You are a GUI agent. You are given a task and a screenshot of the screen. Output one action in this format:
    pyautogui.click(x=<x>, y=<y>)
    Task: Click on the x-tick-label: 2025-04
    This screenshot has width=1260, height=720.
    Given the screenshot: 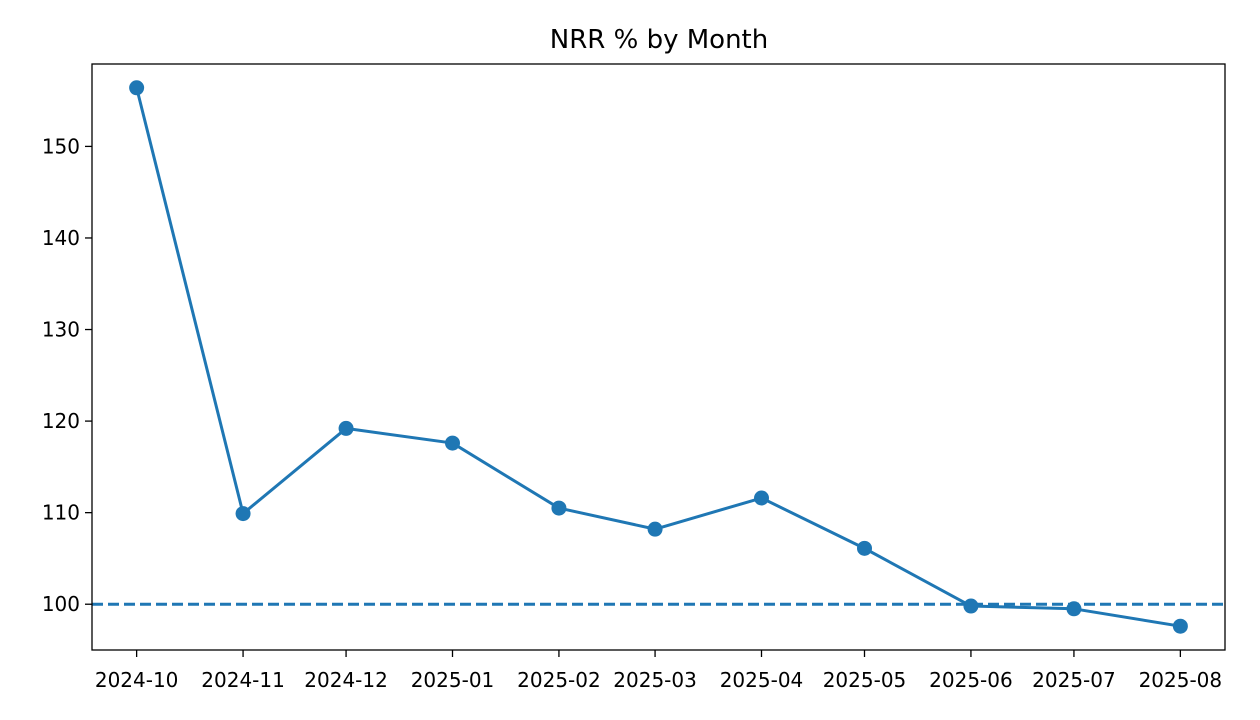 What is the action you would take?
    pyautogui.click(x=762, y=680)
    